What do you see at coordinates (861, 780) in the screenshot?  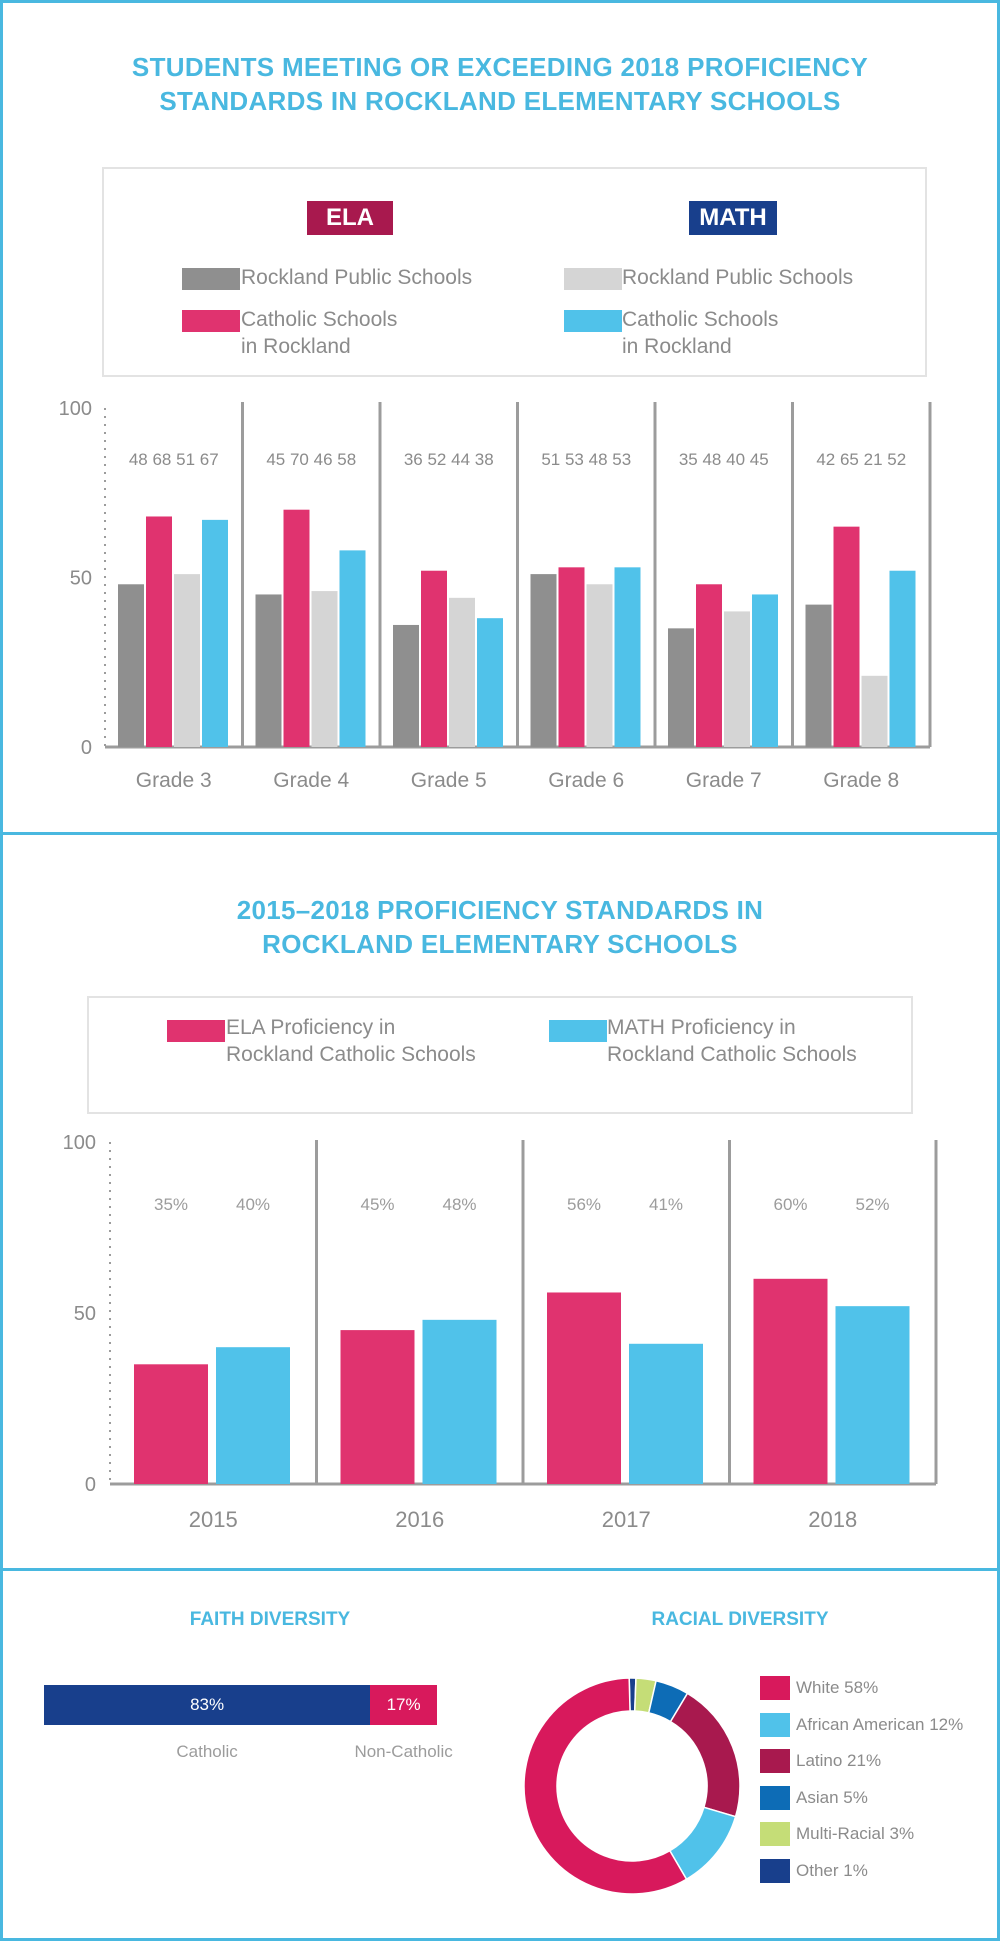 I see `x-tick-label: Grade 8` at bounding box center [861, 780].